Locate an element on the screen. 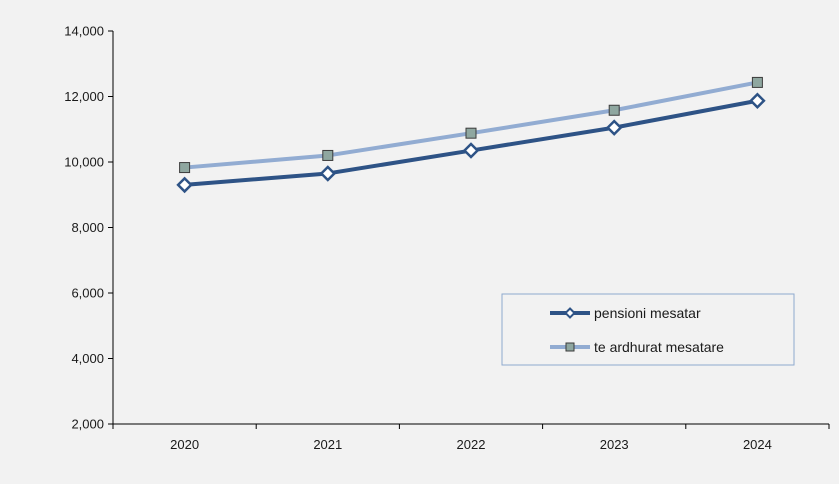 The image size is (839, 484). x-tick-label: 2023 is located at coordinates (614, 444).